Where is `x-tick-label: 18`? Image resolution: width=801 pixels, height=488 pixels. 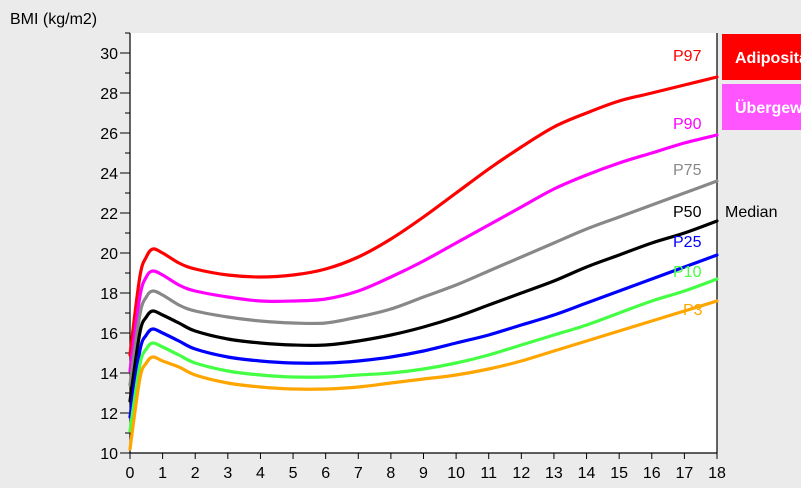
x-tick-label: 18 is located at coordinates (717, 473).